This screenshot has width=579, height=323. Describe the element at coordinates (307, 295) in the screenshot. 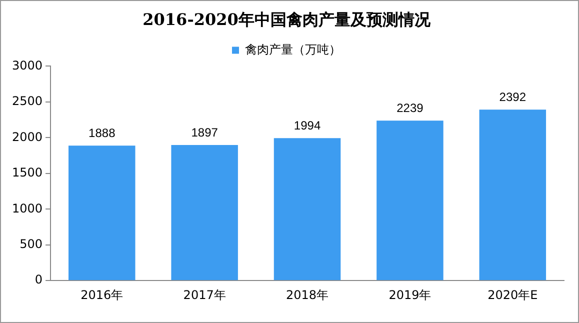

I see `x-tick-label: 2018年` at that location.